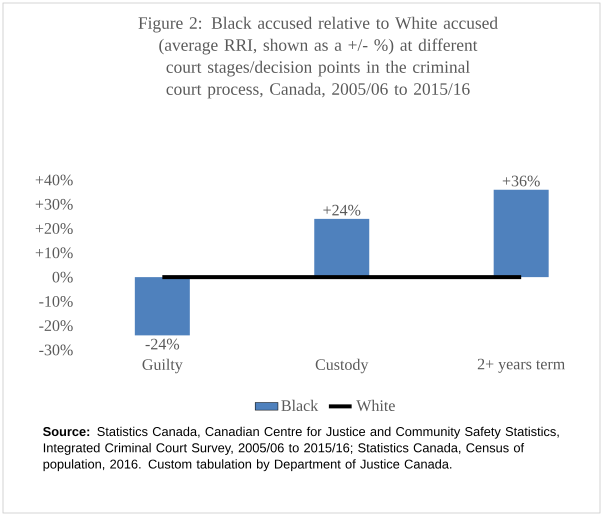  What do you see at coordinates (56, 350) in the screenshot?
I see `y-tick-label: -30%` at bounding box center [56, 350].